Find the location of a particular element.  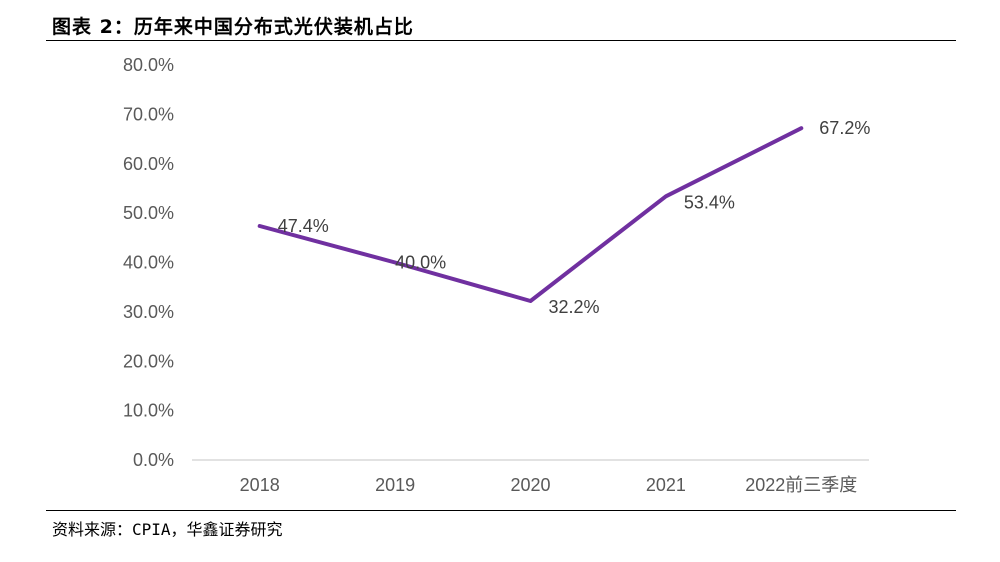

y-tick-label: 80.0% is located at coordinates (148, 65).